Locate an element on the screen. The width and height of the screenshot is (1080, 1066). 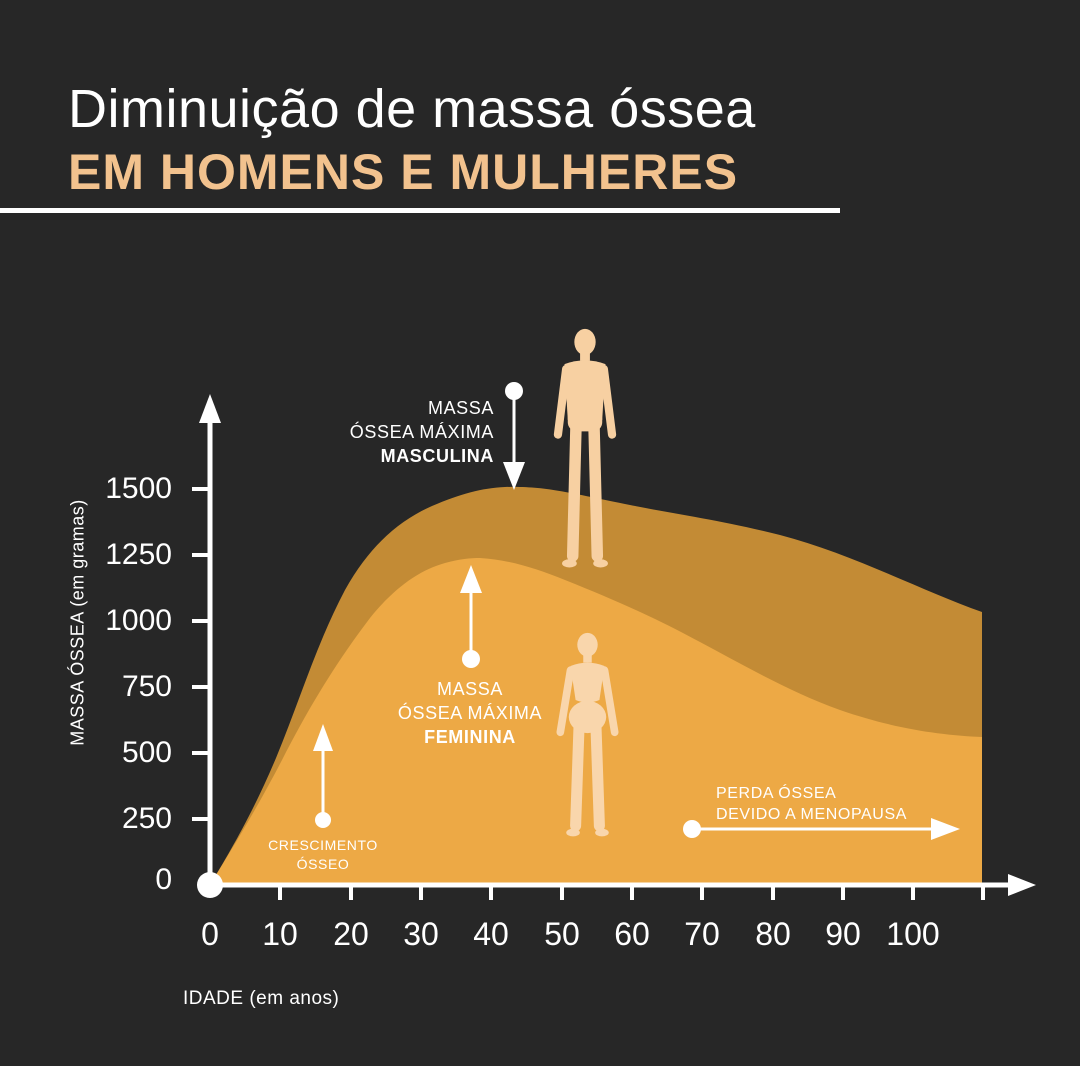
annotation-female-peak: MASSA ÓSSEA MÁXIMA FEMININA is located at coordinates (470, 713).